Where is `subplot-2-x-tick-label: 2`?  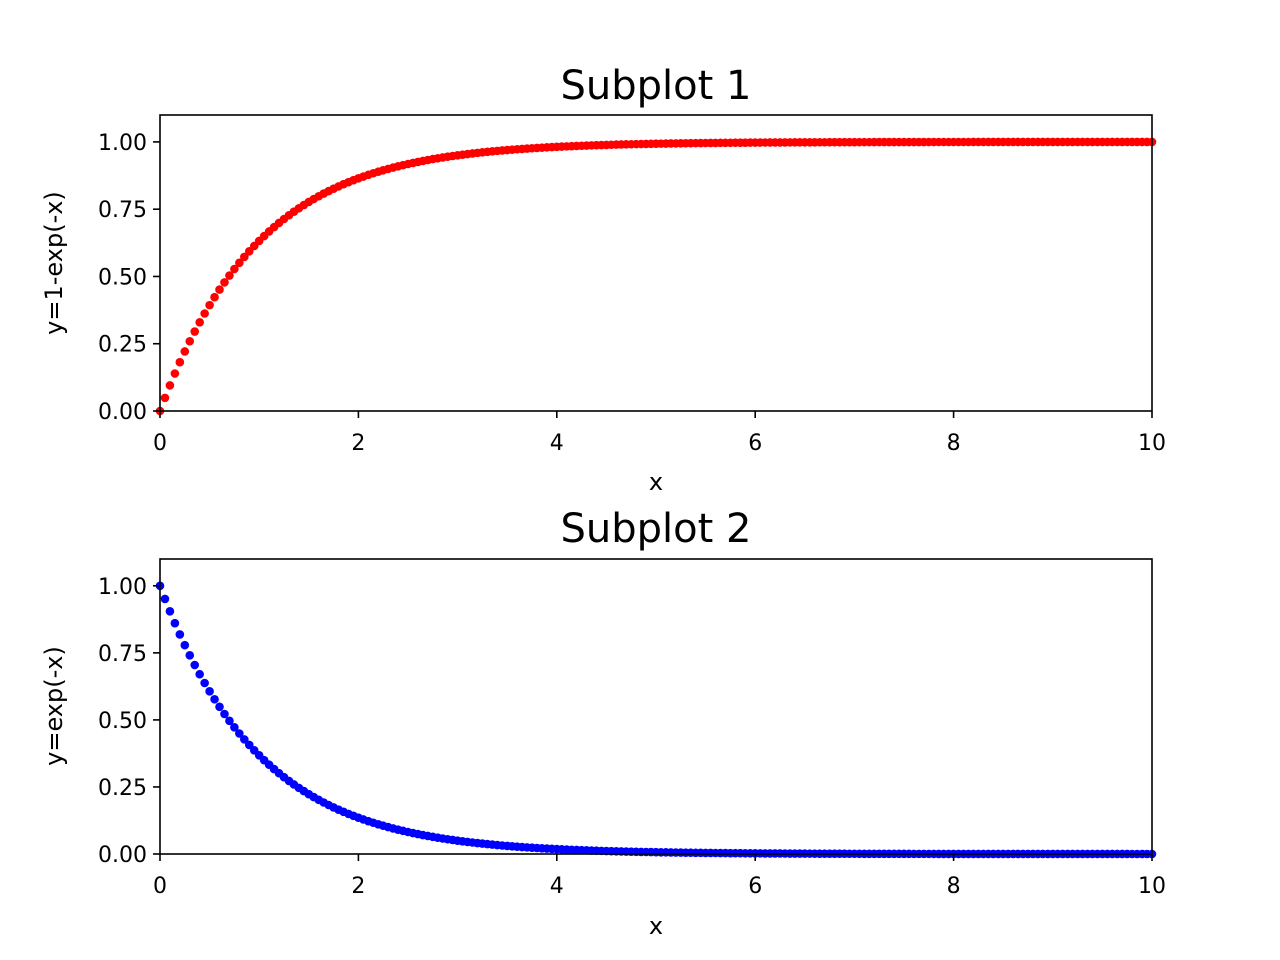
subplot-2-x-tick-label: 2 is located at coordinates (358, 886).